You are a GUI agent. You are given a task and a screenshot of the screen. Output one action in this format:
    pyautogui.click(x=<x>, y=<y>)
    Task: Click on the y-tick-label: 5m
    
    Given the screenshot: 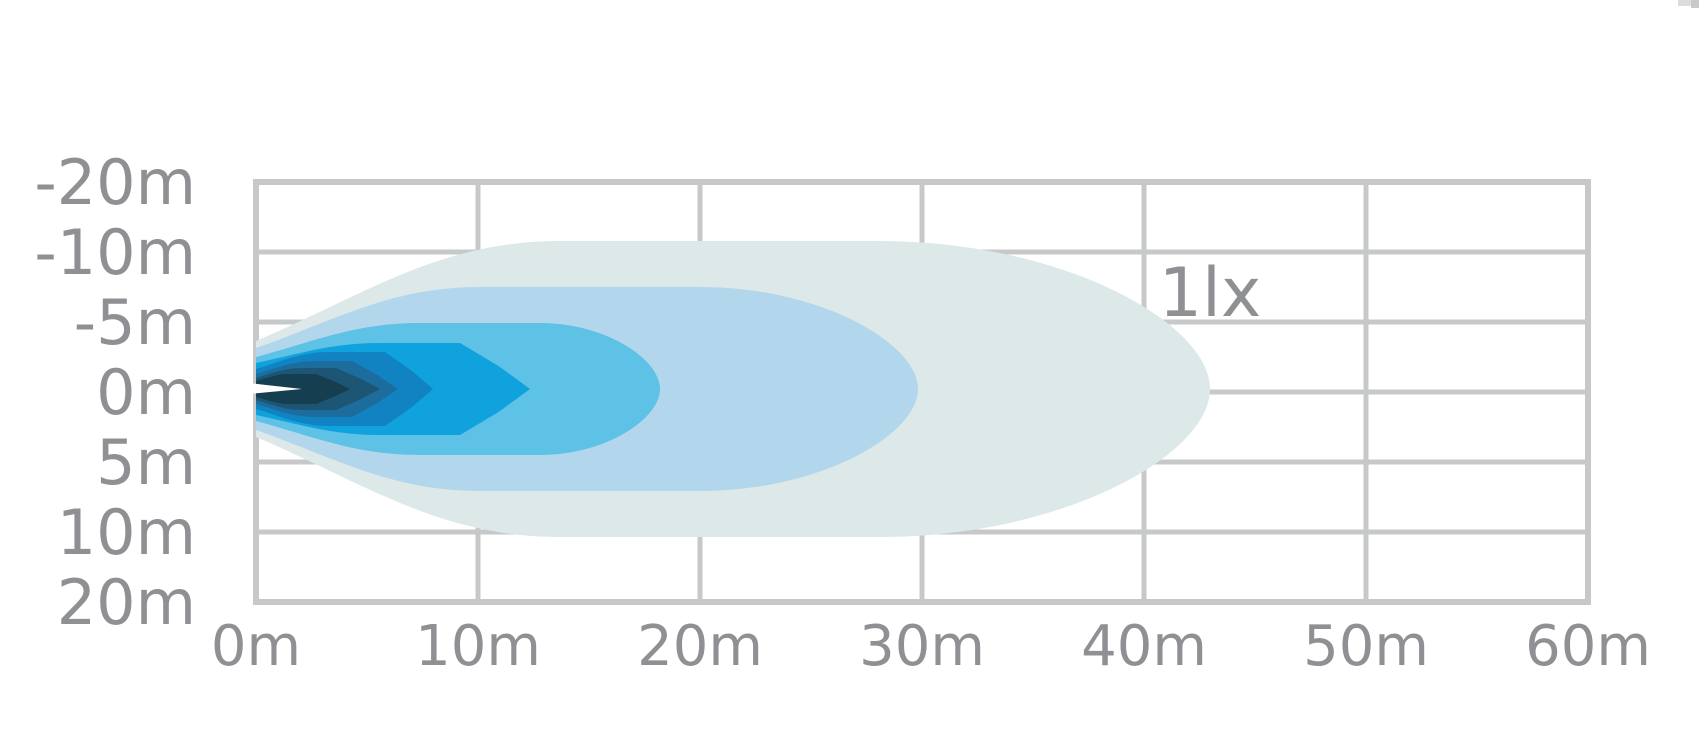 What is the action you would take?
    pyautogui.click(x=146, y=462)
    